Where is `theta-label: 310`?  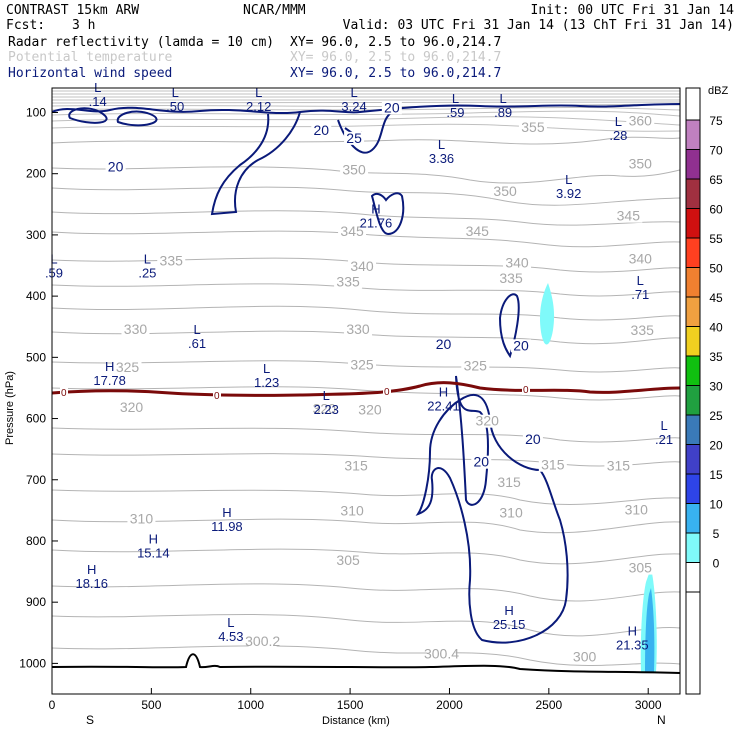 theta-label: 310 is located at coordinates (637, 509).